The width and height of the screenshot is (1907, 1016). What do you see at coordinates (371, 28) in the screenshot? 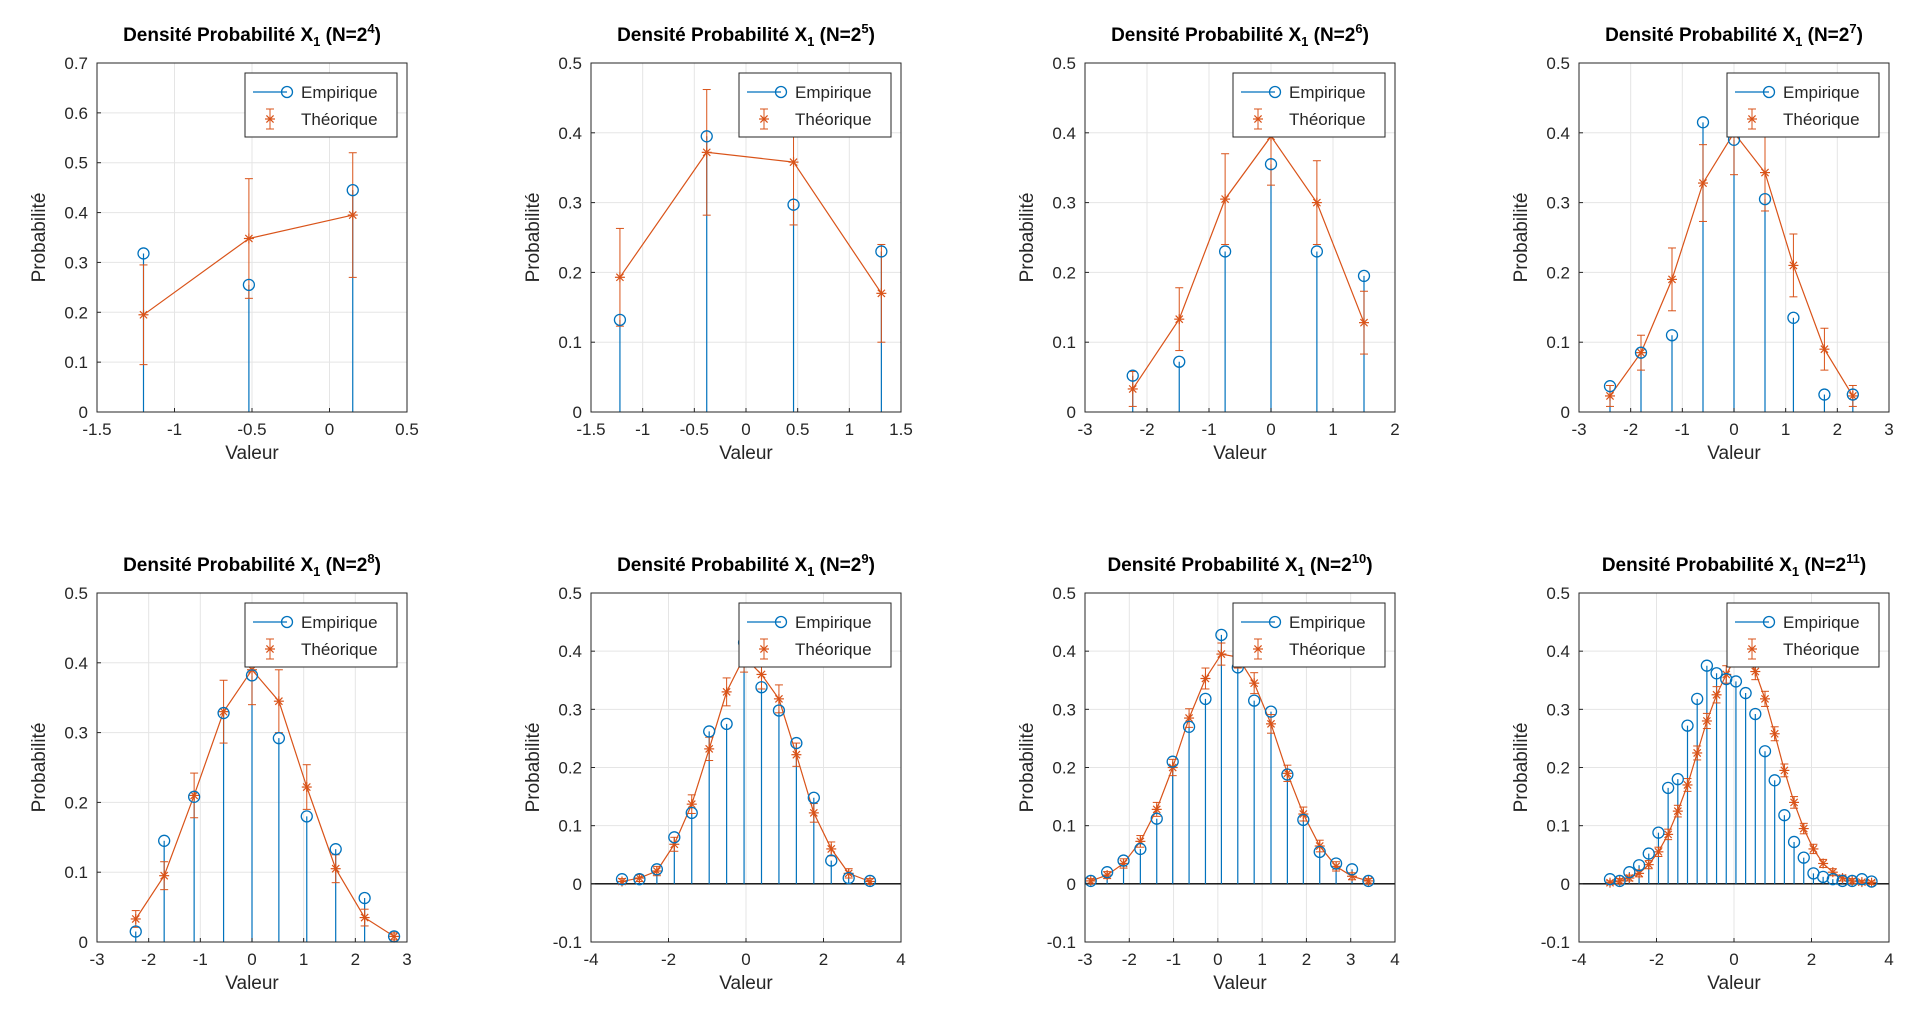
I see `title-exponent: 4` at bounding box center [371, 28].